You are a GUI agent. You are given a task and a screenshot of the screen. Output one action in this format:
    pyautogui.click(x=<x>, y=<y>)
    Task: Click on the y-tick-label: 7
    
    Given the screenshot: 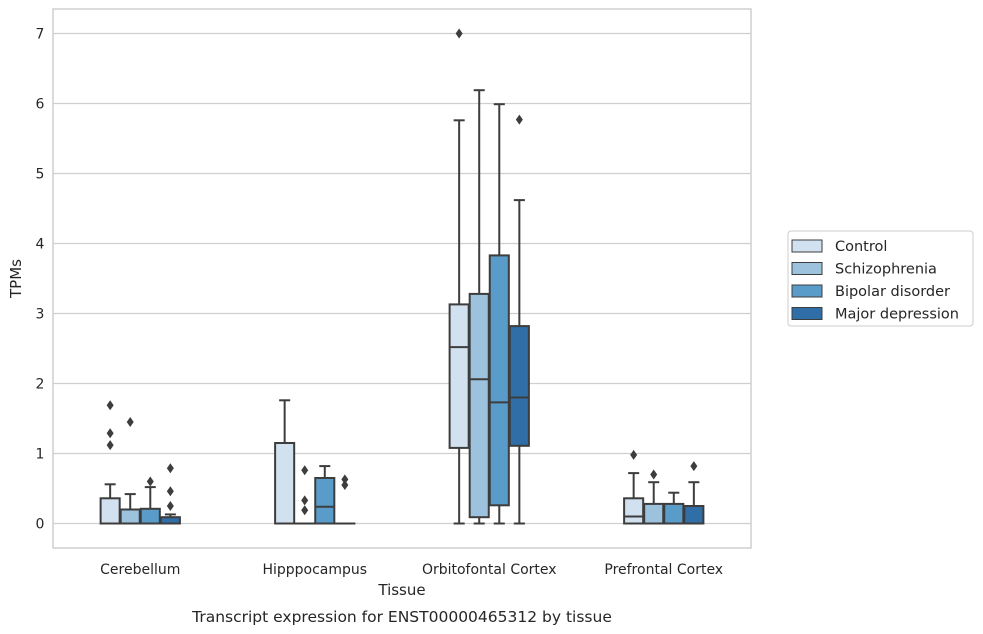 What is the action you would take?
    pyautogui.click(x=40, y=35)
    